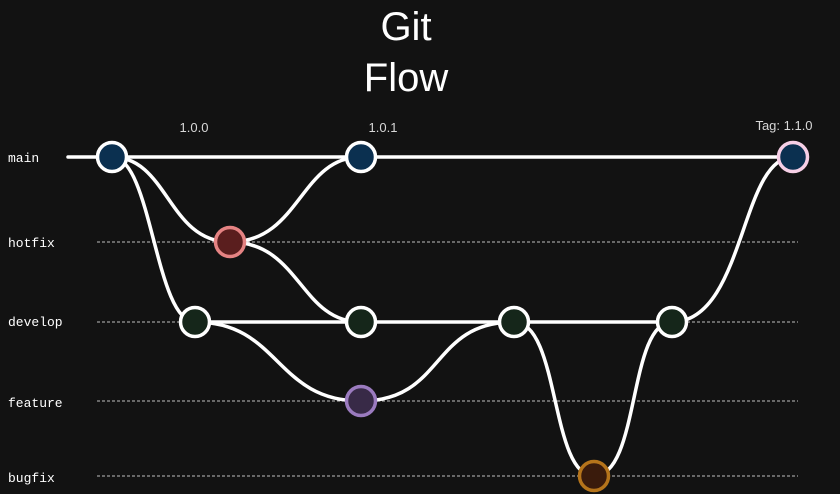 The image size is (840, 494). What do you see at coordinates (278, 361) in the screenshot?
I see `edge-develop-to-feature` at bounding box center [278, 361].